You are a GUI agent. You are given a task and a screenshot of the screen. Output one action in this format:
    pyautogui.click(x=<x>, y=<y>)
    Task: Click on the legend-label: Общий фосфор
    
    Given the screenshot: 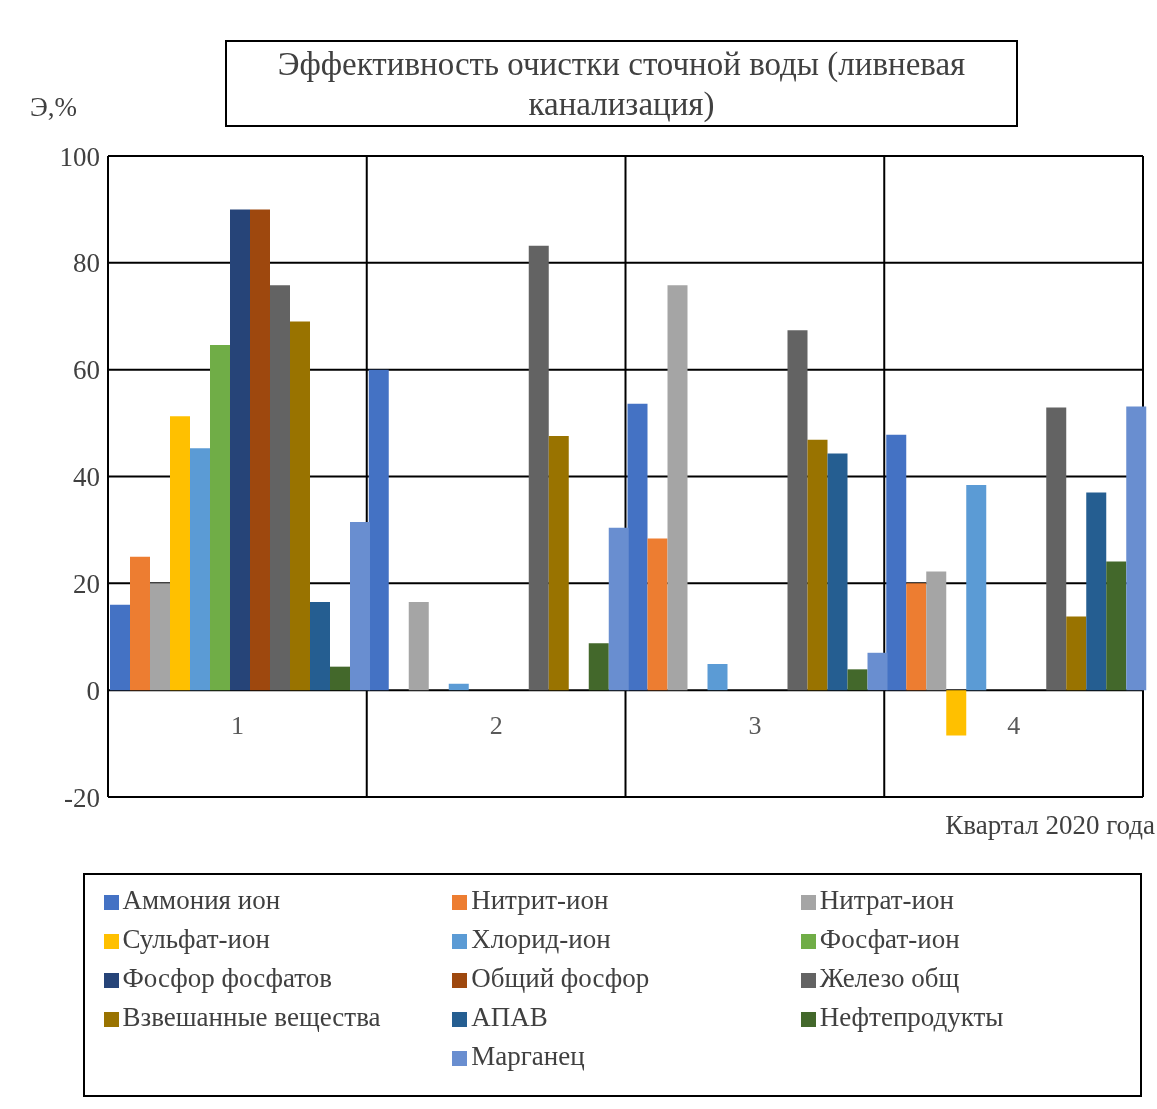 What is the action you would take?
    pyautogui.click(x=560, y=978)
    